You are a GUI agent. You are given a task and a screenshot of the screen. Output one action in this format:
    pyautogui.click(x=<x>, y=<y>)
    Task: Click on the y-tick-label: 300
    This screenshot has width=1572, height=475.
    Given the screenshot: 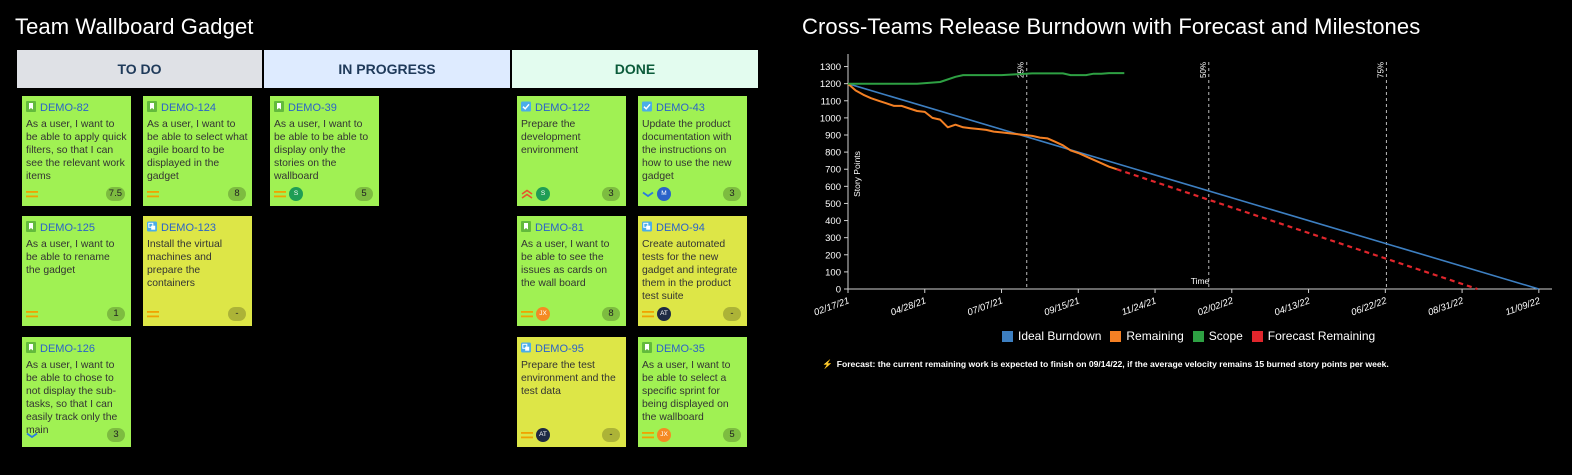 What is the action you would take?
    pyautogui.click(x=833, y=238)
    